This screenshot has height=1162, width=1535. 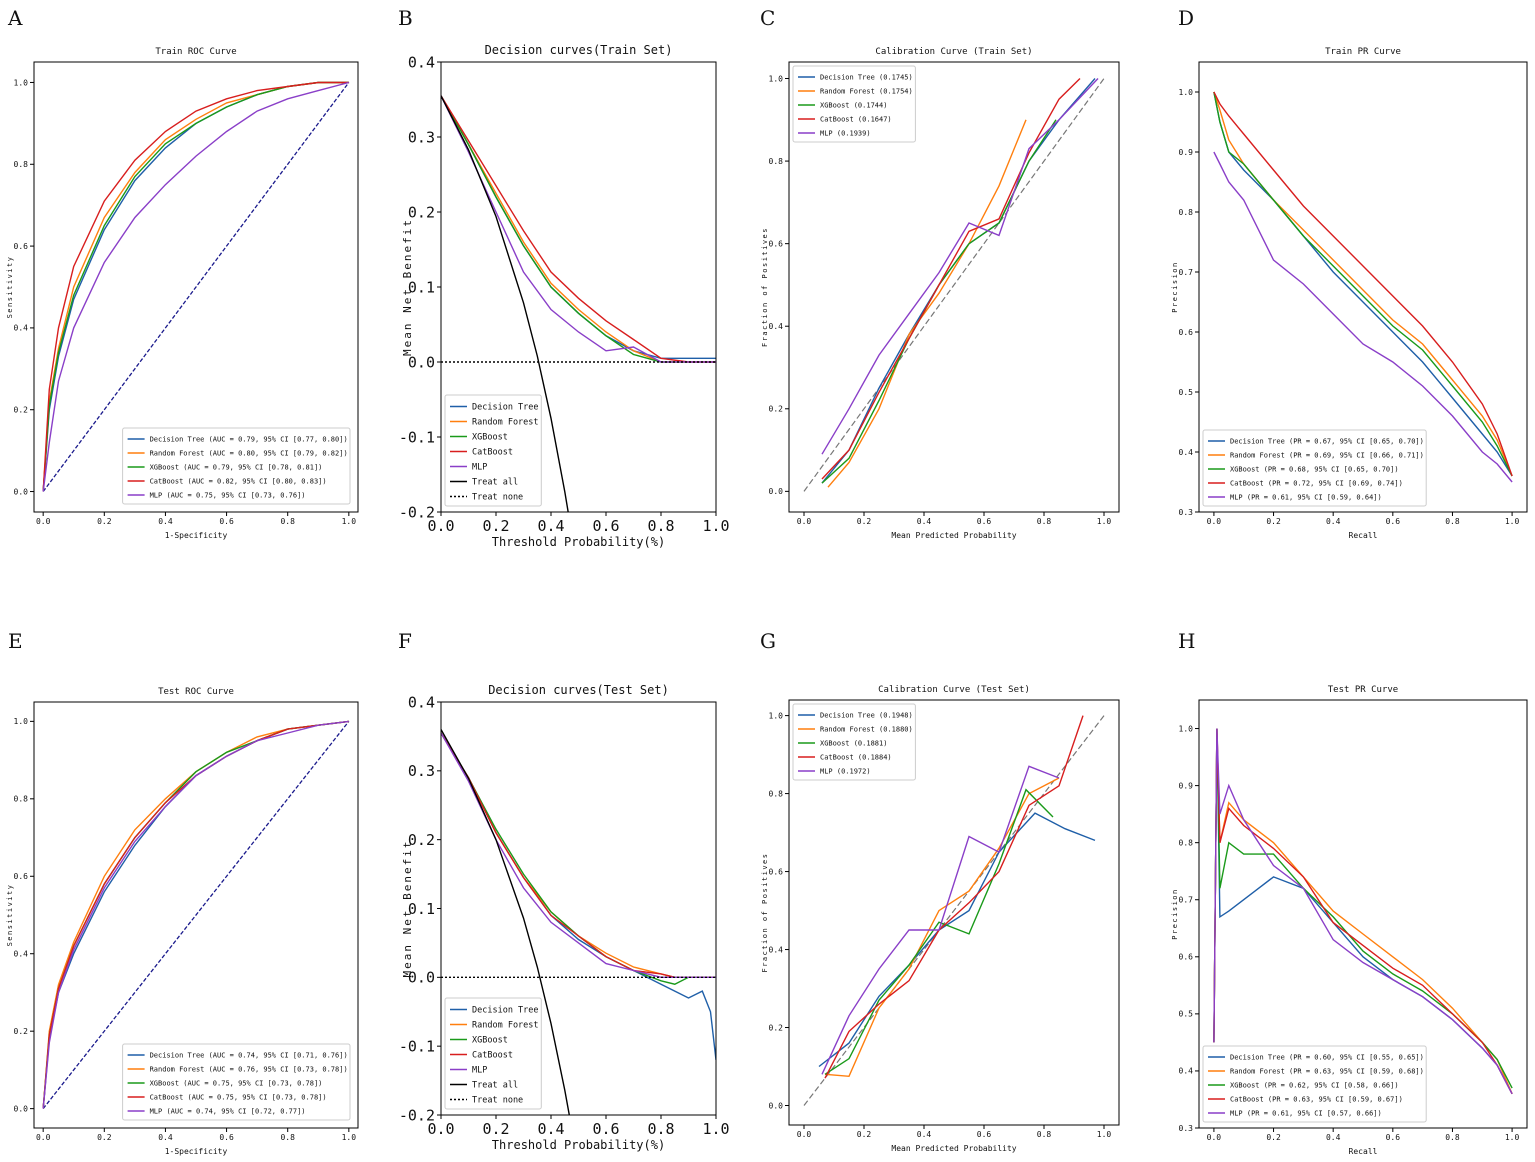 I want to click on legend-entry: XGBoost, so click(x=490, y=437).